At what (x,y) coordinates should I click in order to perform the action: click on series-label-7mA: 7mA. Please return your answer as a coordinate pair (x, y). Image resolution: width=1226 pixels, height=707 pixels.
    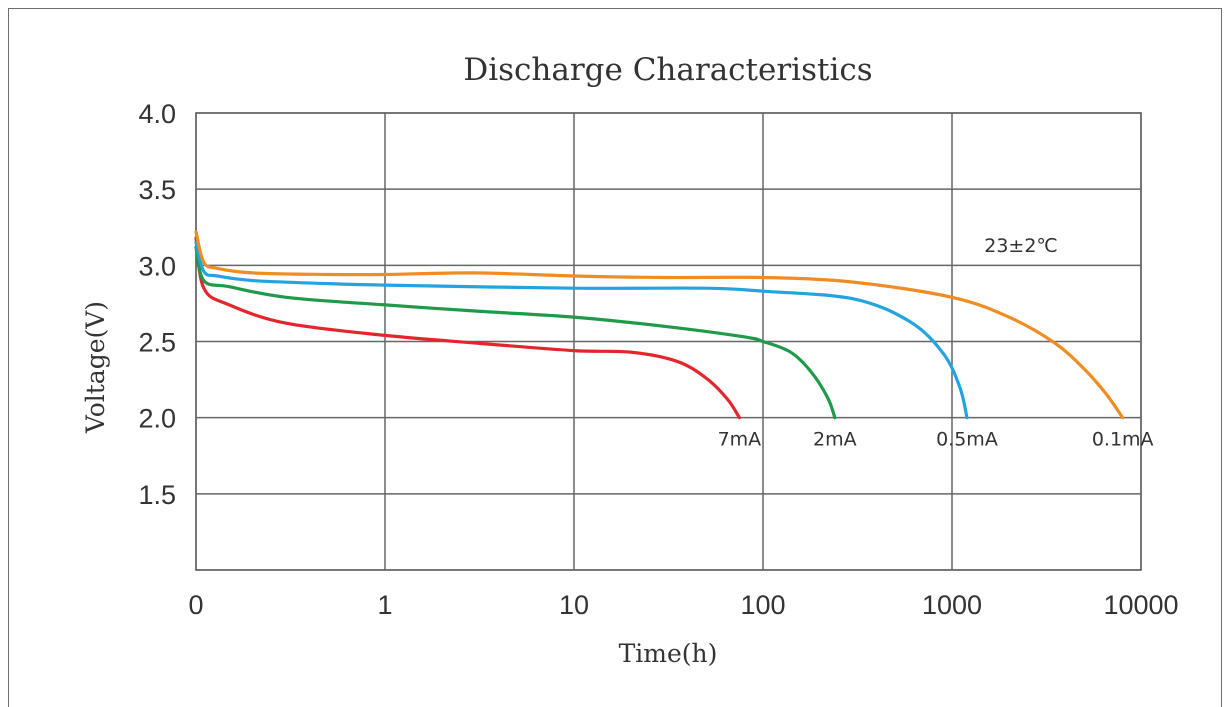
    Looking at the image, I should click on (740, 440).